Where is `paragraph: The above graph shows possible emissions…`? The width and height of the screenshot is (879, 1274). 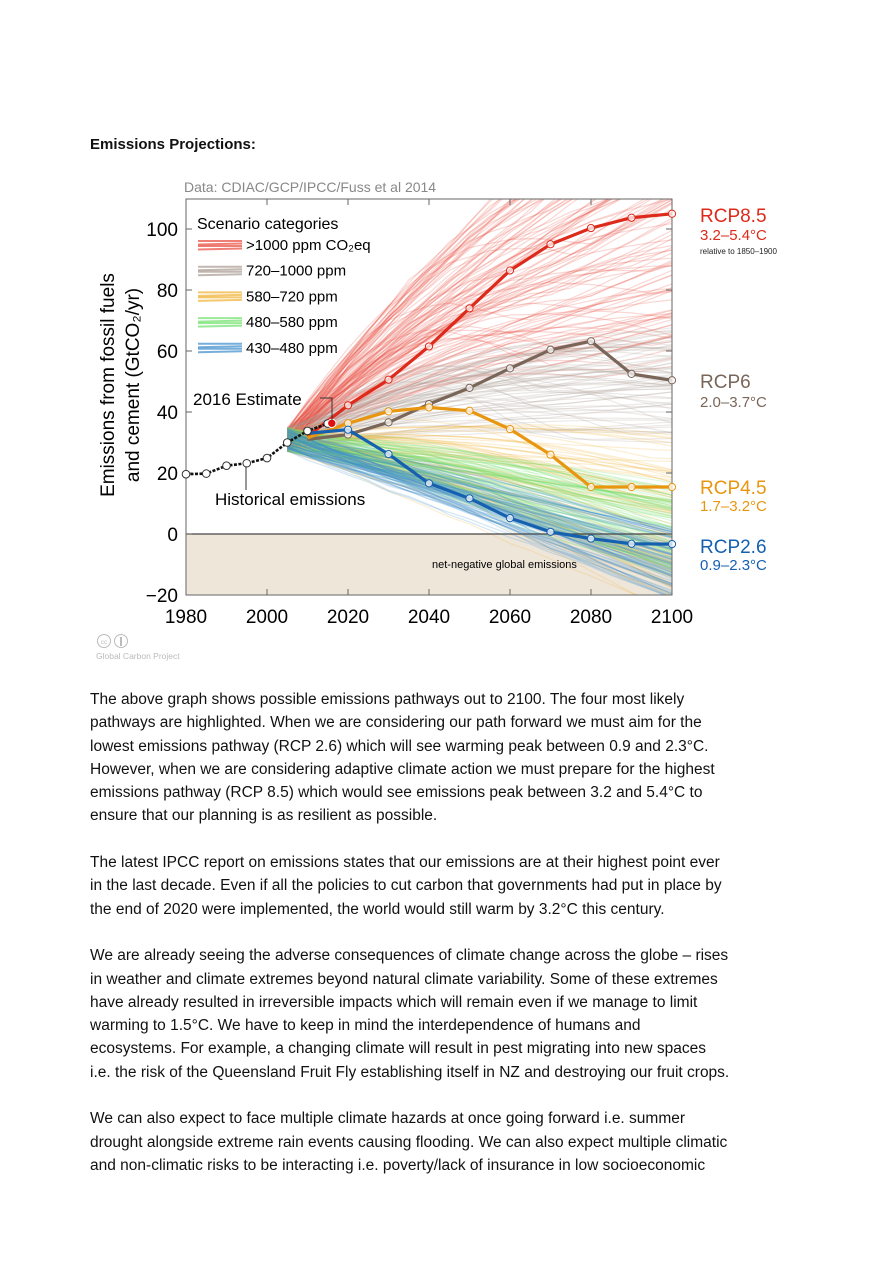
paragraph: The above graph shows possible emissions… is located at coordinates (470, 758).